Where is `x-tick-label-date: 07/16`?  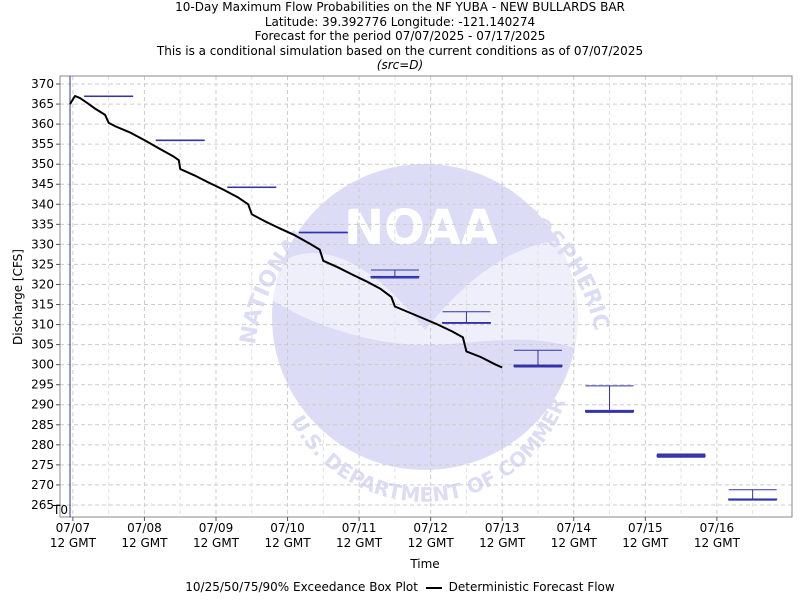 x-tick-label-date: 07/16 is located at coordinates (717, 528).